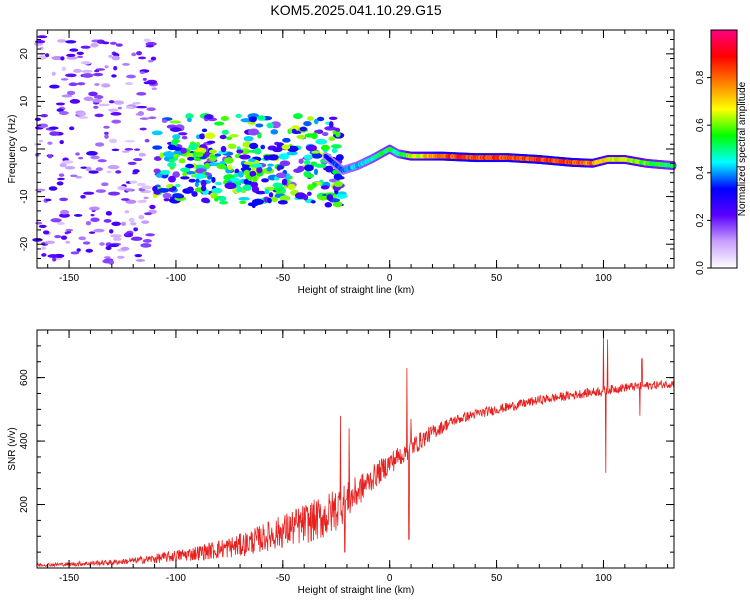 The width and height of the screenshot is (750, 600). I want to click on y-tick-label: 20, so click(24, 54).